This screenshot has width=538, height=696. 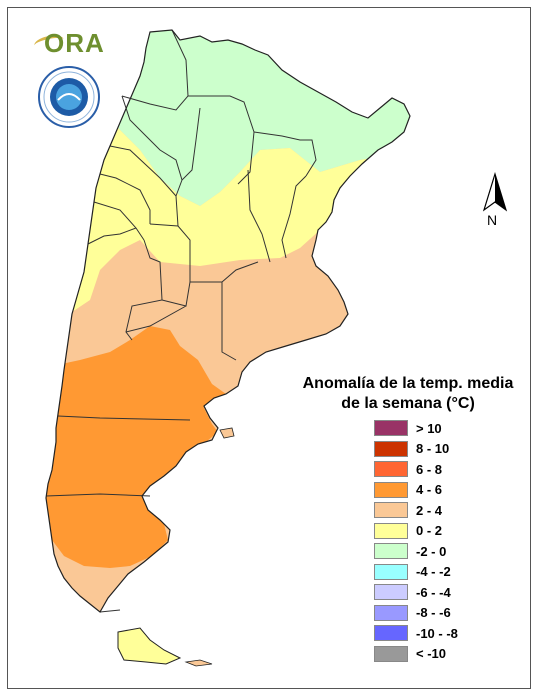 I want to click on legend-label: < -10, so click(x=431, y=654).